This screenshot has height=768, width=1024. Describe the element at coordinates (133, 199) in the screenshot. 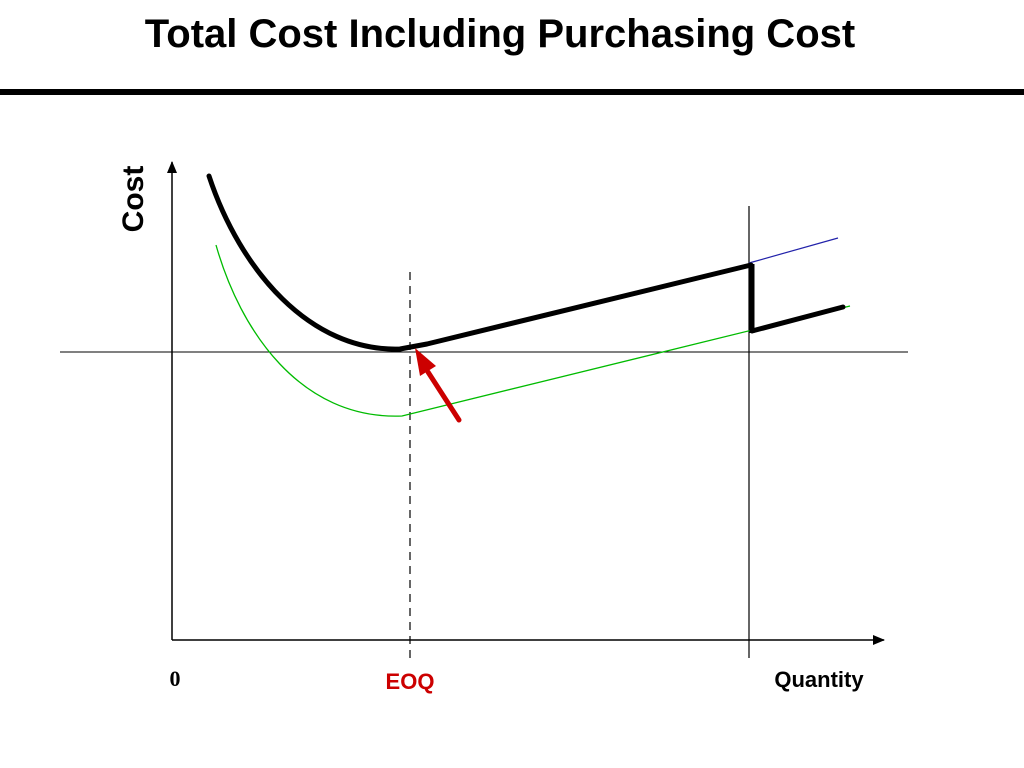

I see `y-axis-label: Cost` at that location.